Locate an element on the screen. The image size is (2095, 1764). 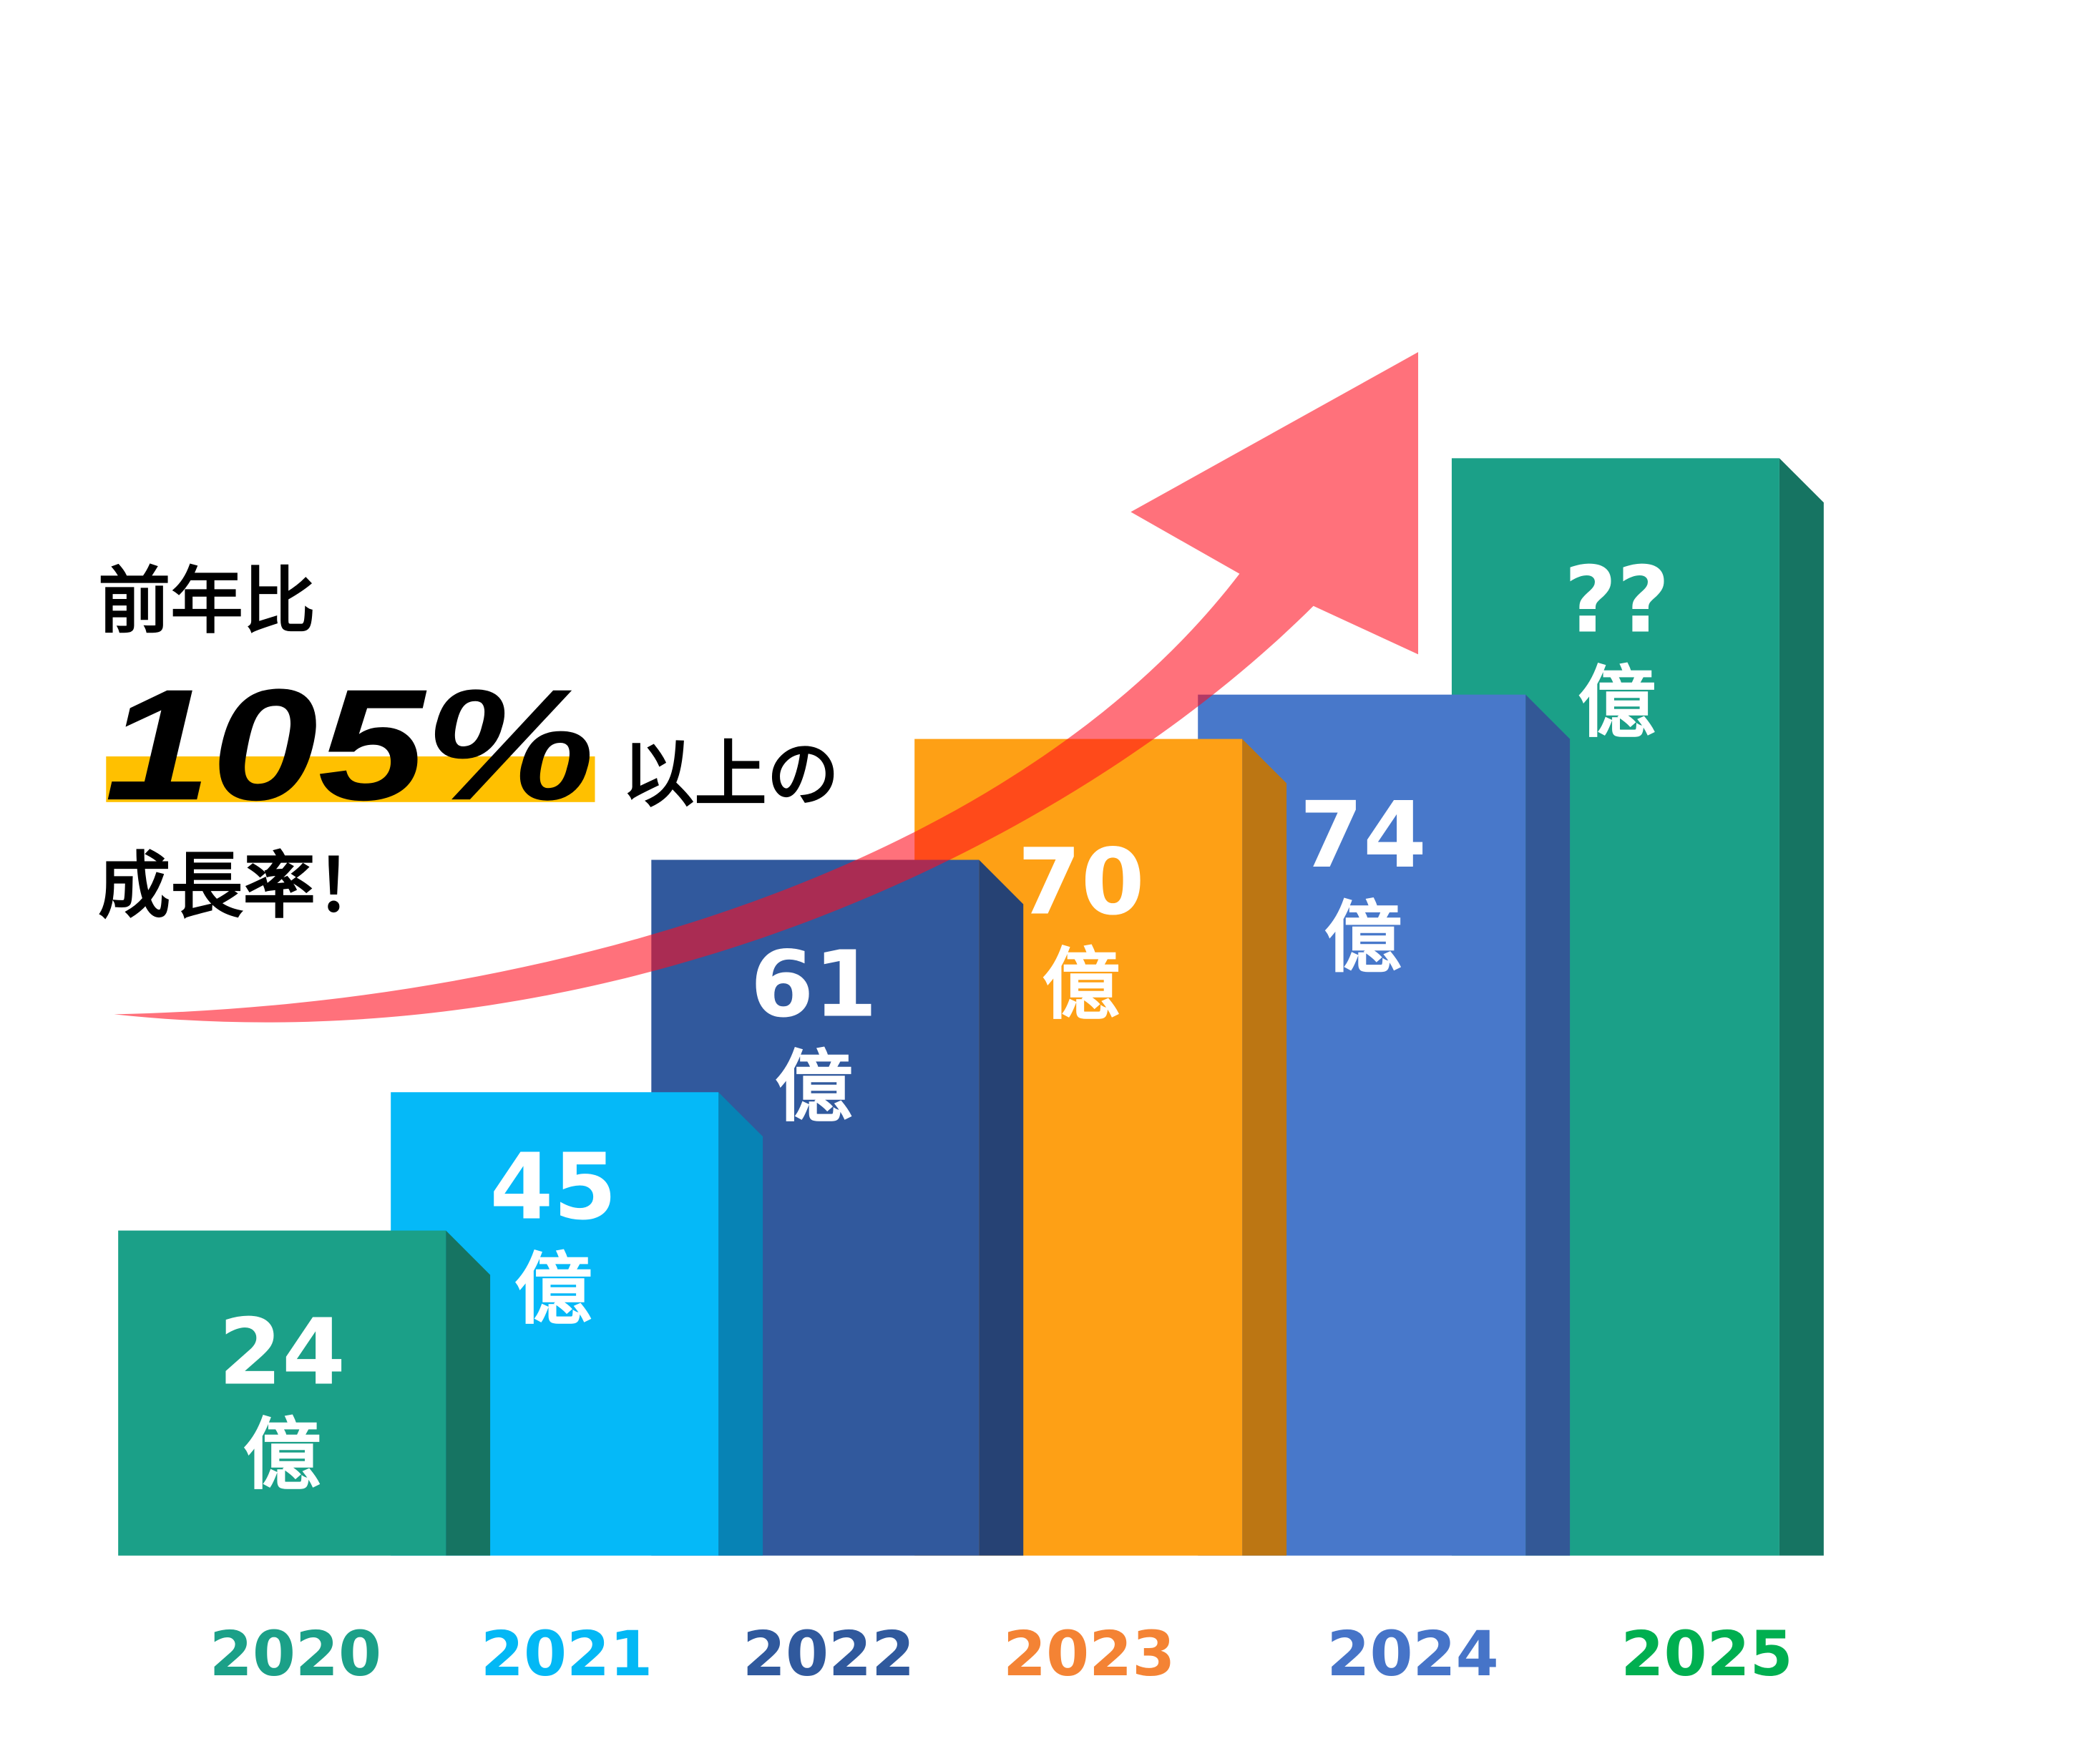
value-label-2023: 70 is located at coordinates (1081, 883).